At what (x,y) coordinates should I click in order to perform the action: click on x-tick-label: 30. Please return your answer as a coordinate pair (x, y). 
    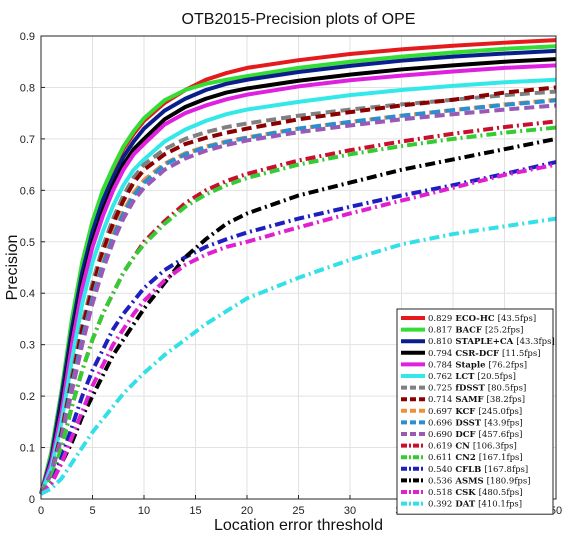
    Looking at the image, I should click on (350, 511).